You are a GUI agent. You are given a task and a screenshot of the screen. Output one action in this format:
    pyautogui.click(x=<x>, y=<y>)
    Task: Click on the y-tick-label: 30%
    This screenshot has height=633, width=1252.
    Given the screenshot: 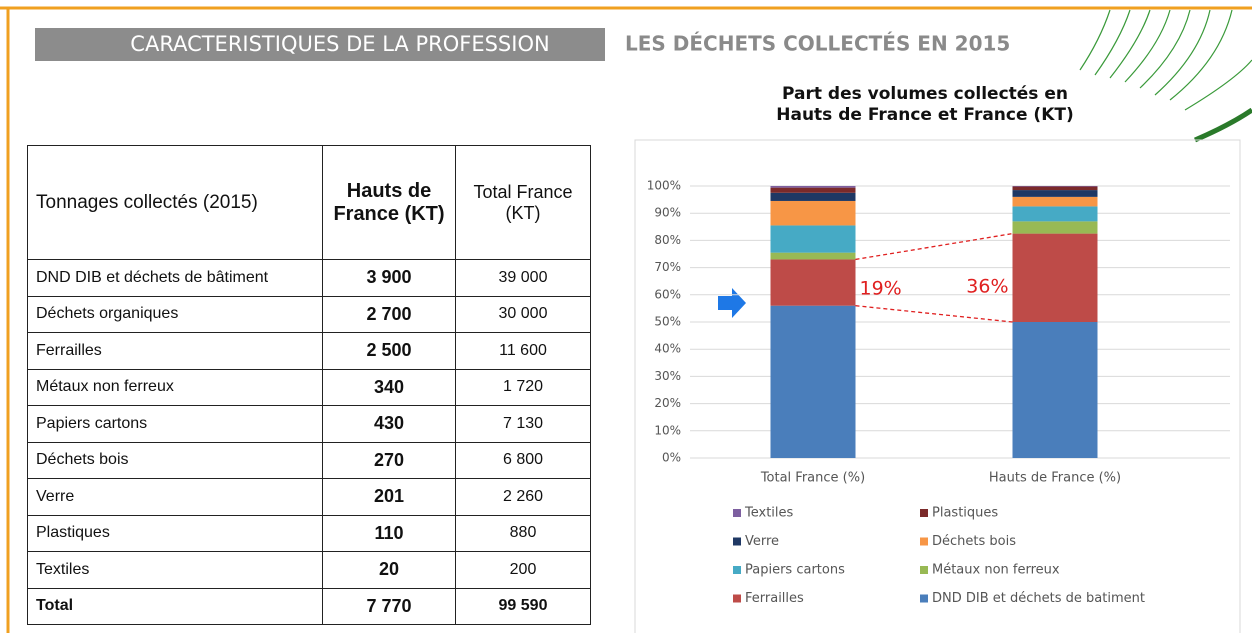 What is the action you would take?
    pyautogui.click(x=667, y=376)
    